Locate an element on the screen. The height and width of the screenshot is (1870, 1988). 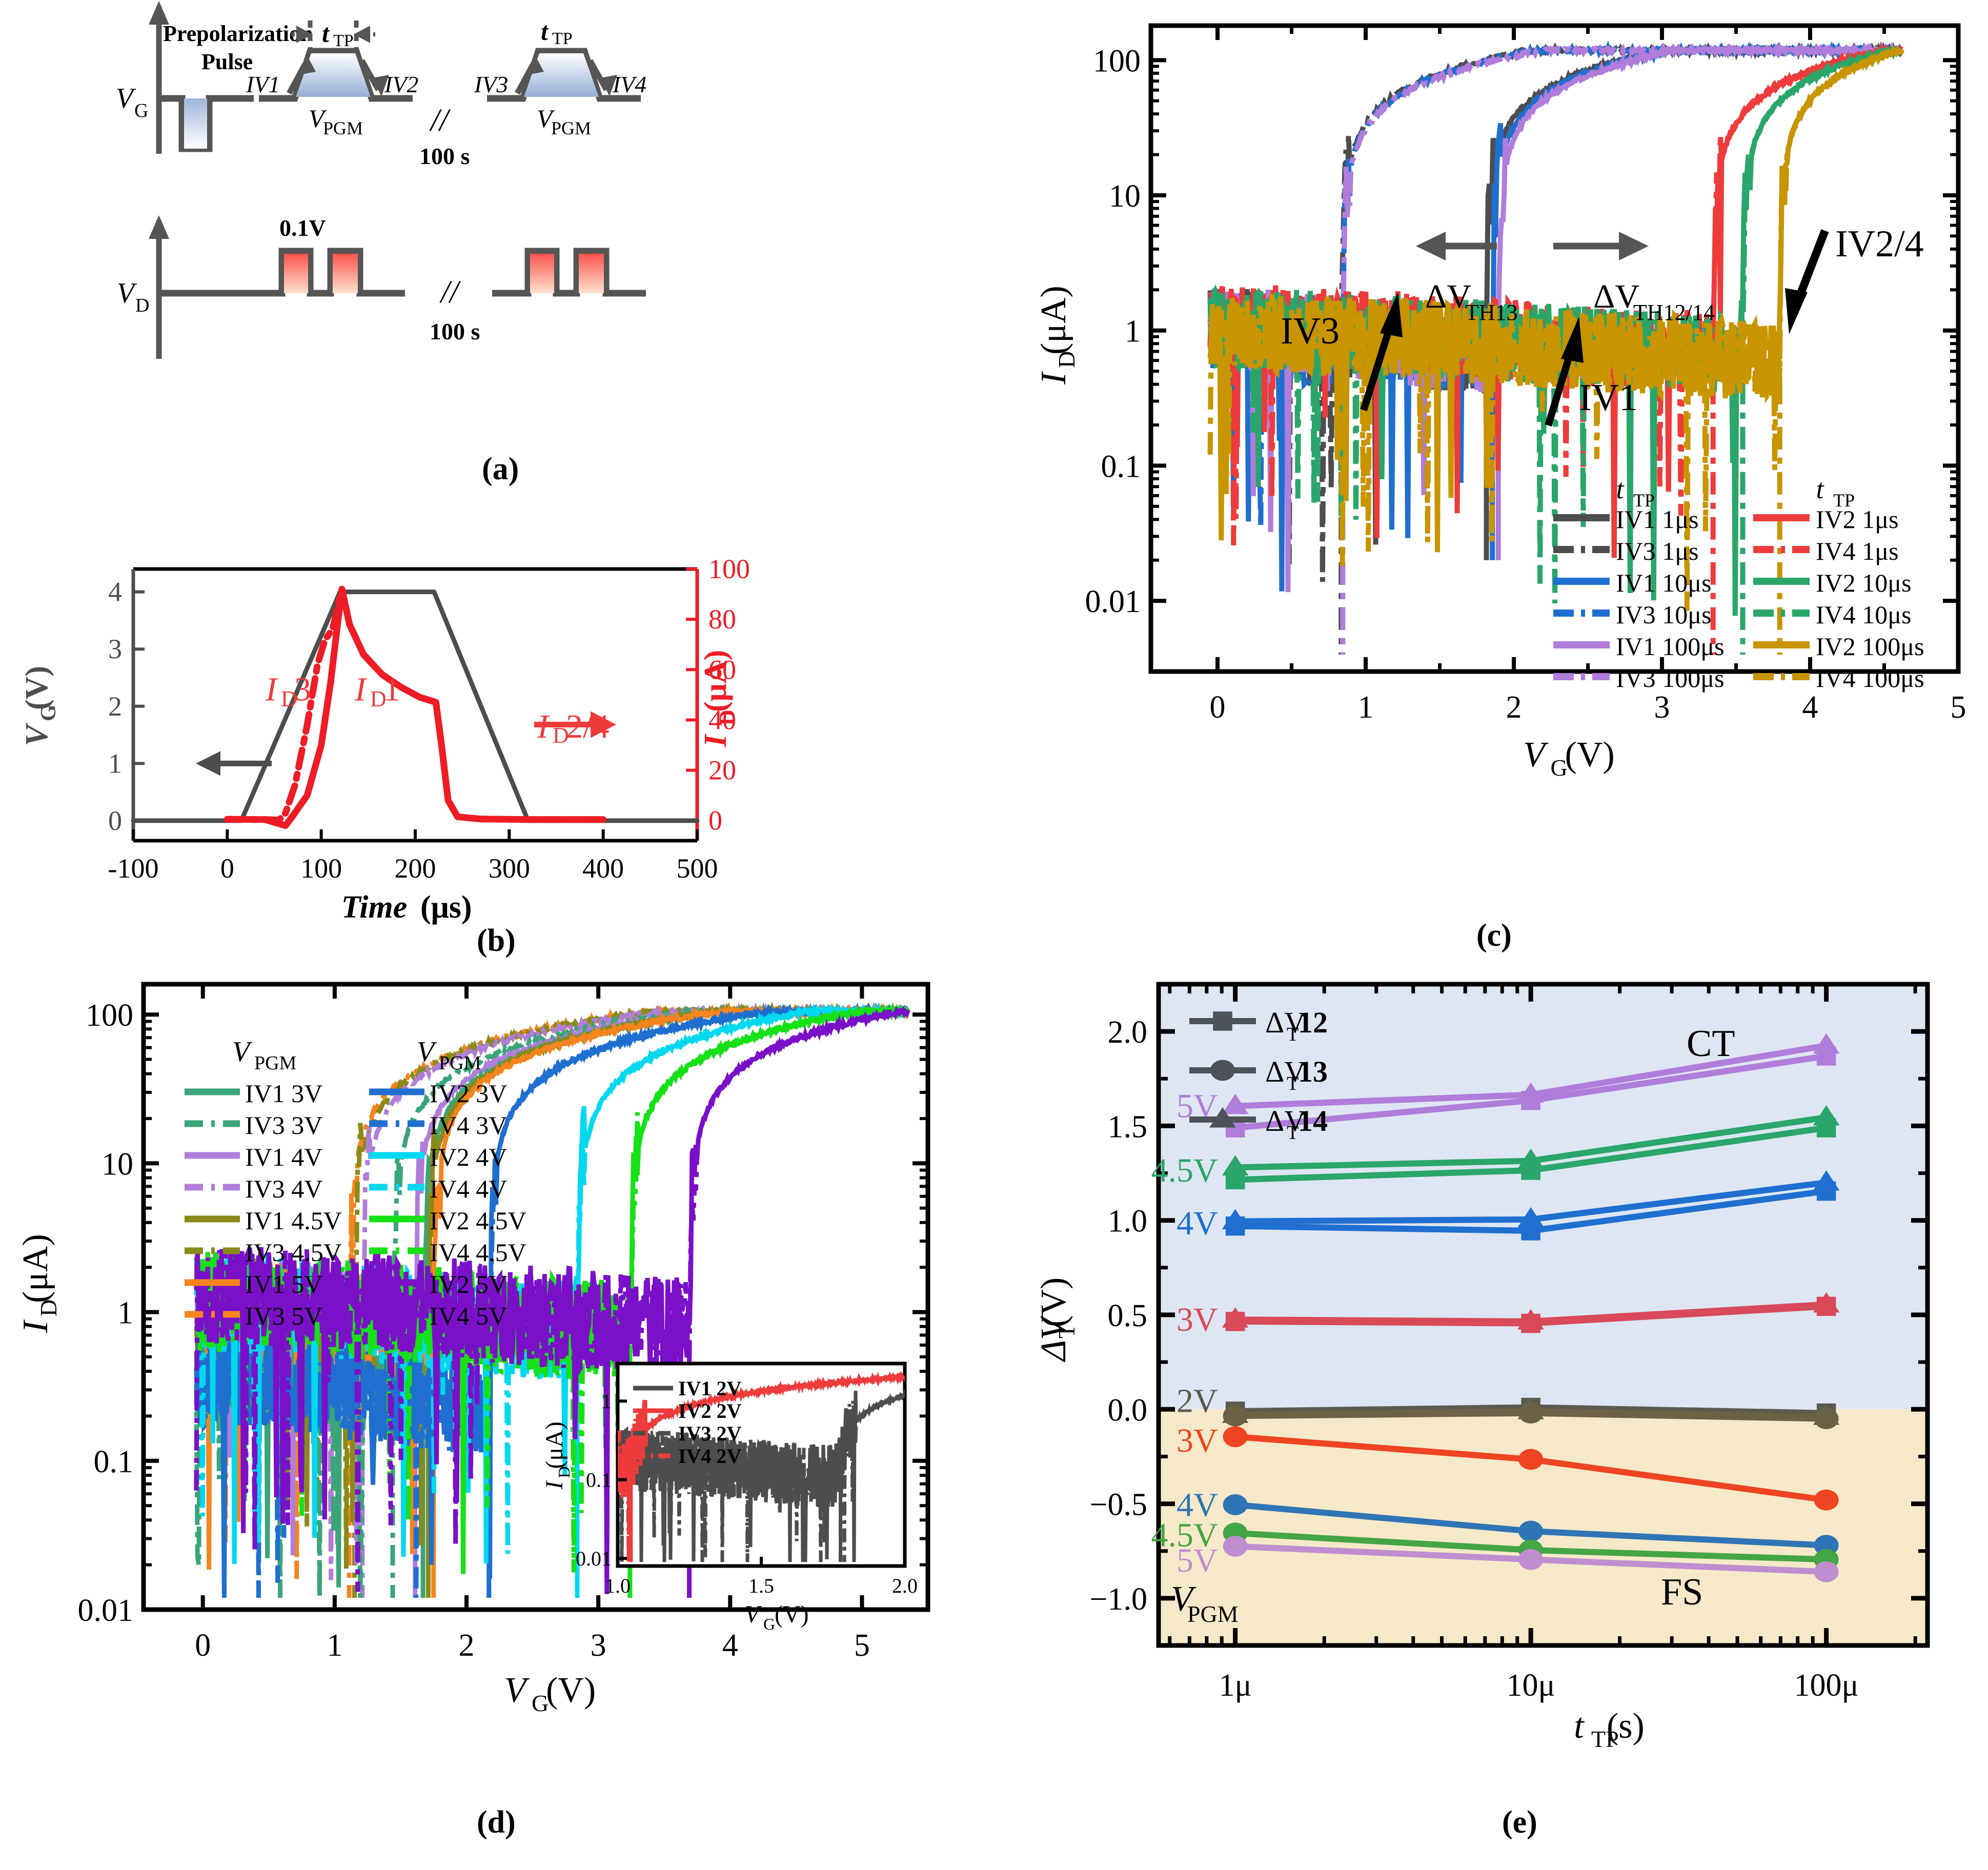
y-tick-label: −0.5 is located at coordinates (1118, 1505).